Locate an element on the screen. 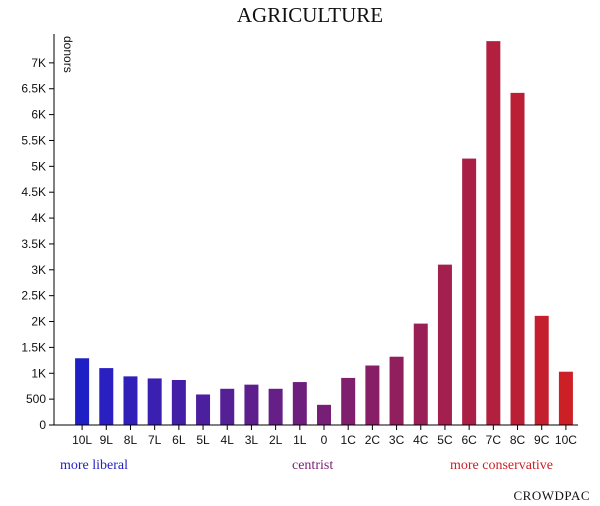 The height and width of the screenshot is (506, 600). bar-1L is located at coordinates (299, 403).